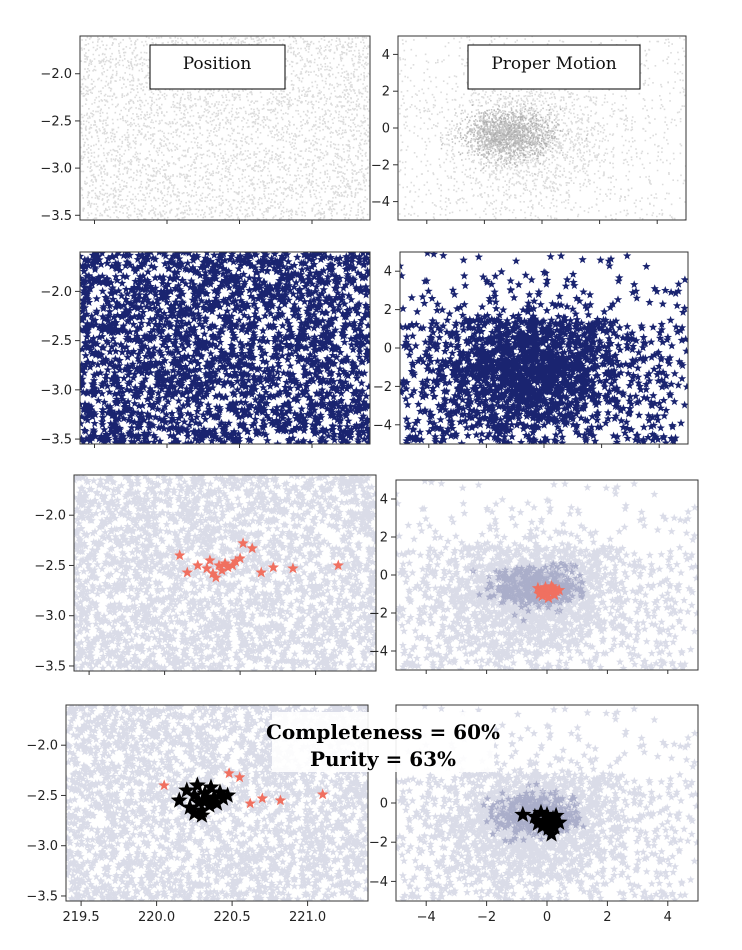  I want to click on panel-r2-position: −2.0 −2.5 −3.0 −3.5, so click(205, 349).